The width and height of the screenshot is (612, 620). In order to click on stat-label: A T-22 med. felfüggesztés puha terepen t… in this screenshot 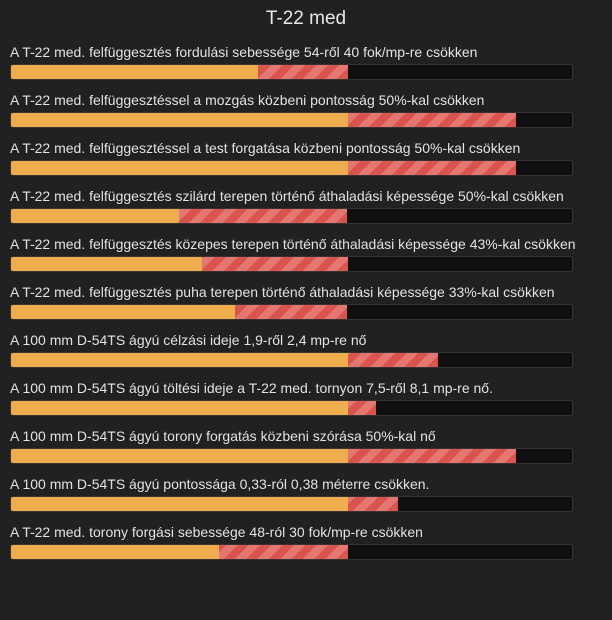, I will do `click(282, 292)`.